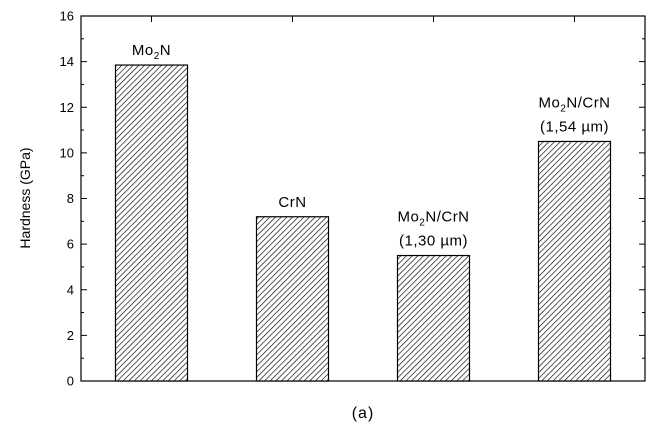  Describe the element at coordinates (70, 198) in the screenshot. I see `y-tick-label: 8` at that location.